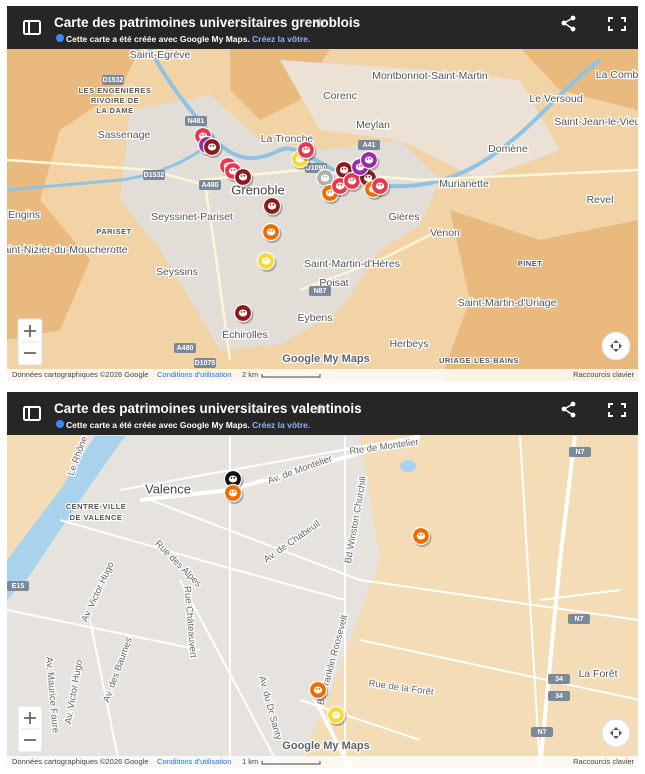 This screenshot has width=645, height=774. What do you see at coordinates (408, 466) in the screenshot?
I see `pond` at bounding box center [408, 466].